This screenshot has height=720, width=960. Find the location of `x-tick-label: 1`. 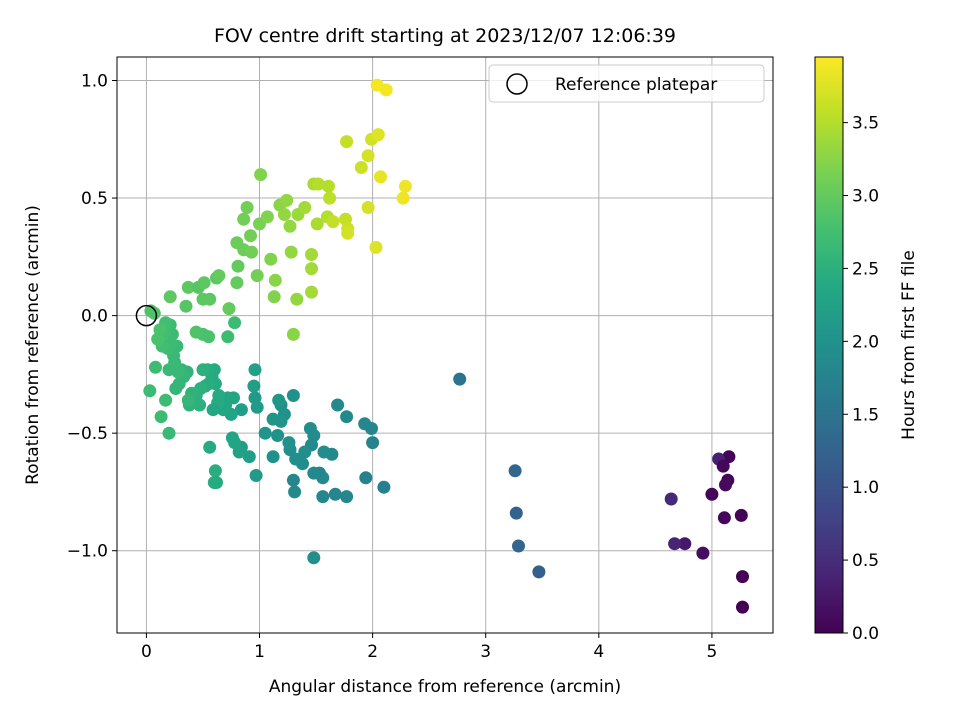

x-tick-label: 1 is located at coordinates (259, 652).